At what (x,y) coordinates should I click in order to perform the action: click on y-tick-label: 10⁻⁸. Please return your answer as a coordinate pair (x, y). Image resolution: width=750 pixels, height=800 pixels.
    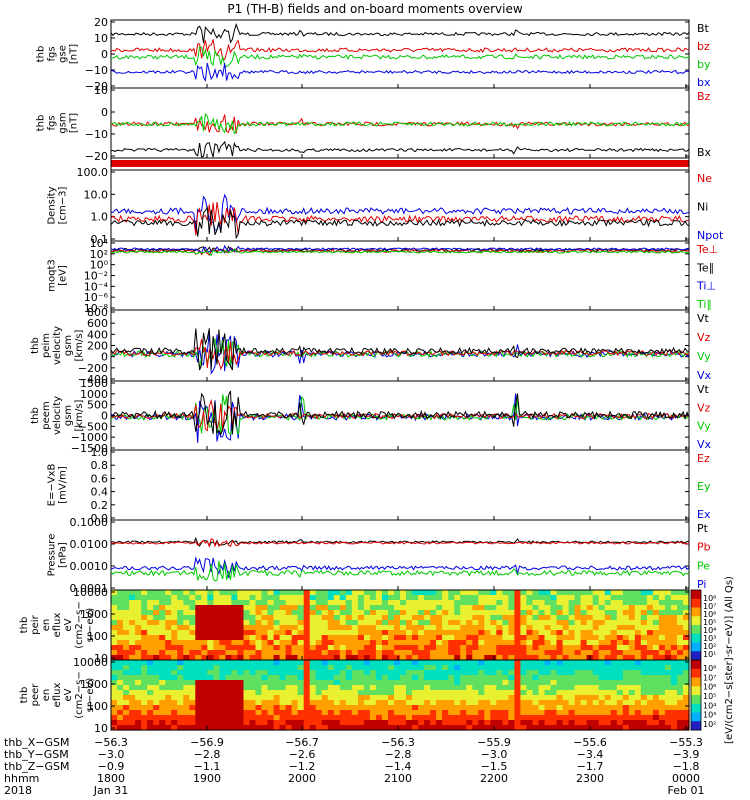
    Looking at the image, I should click on (96, 308).